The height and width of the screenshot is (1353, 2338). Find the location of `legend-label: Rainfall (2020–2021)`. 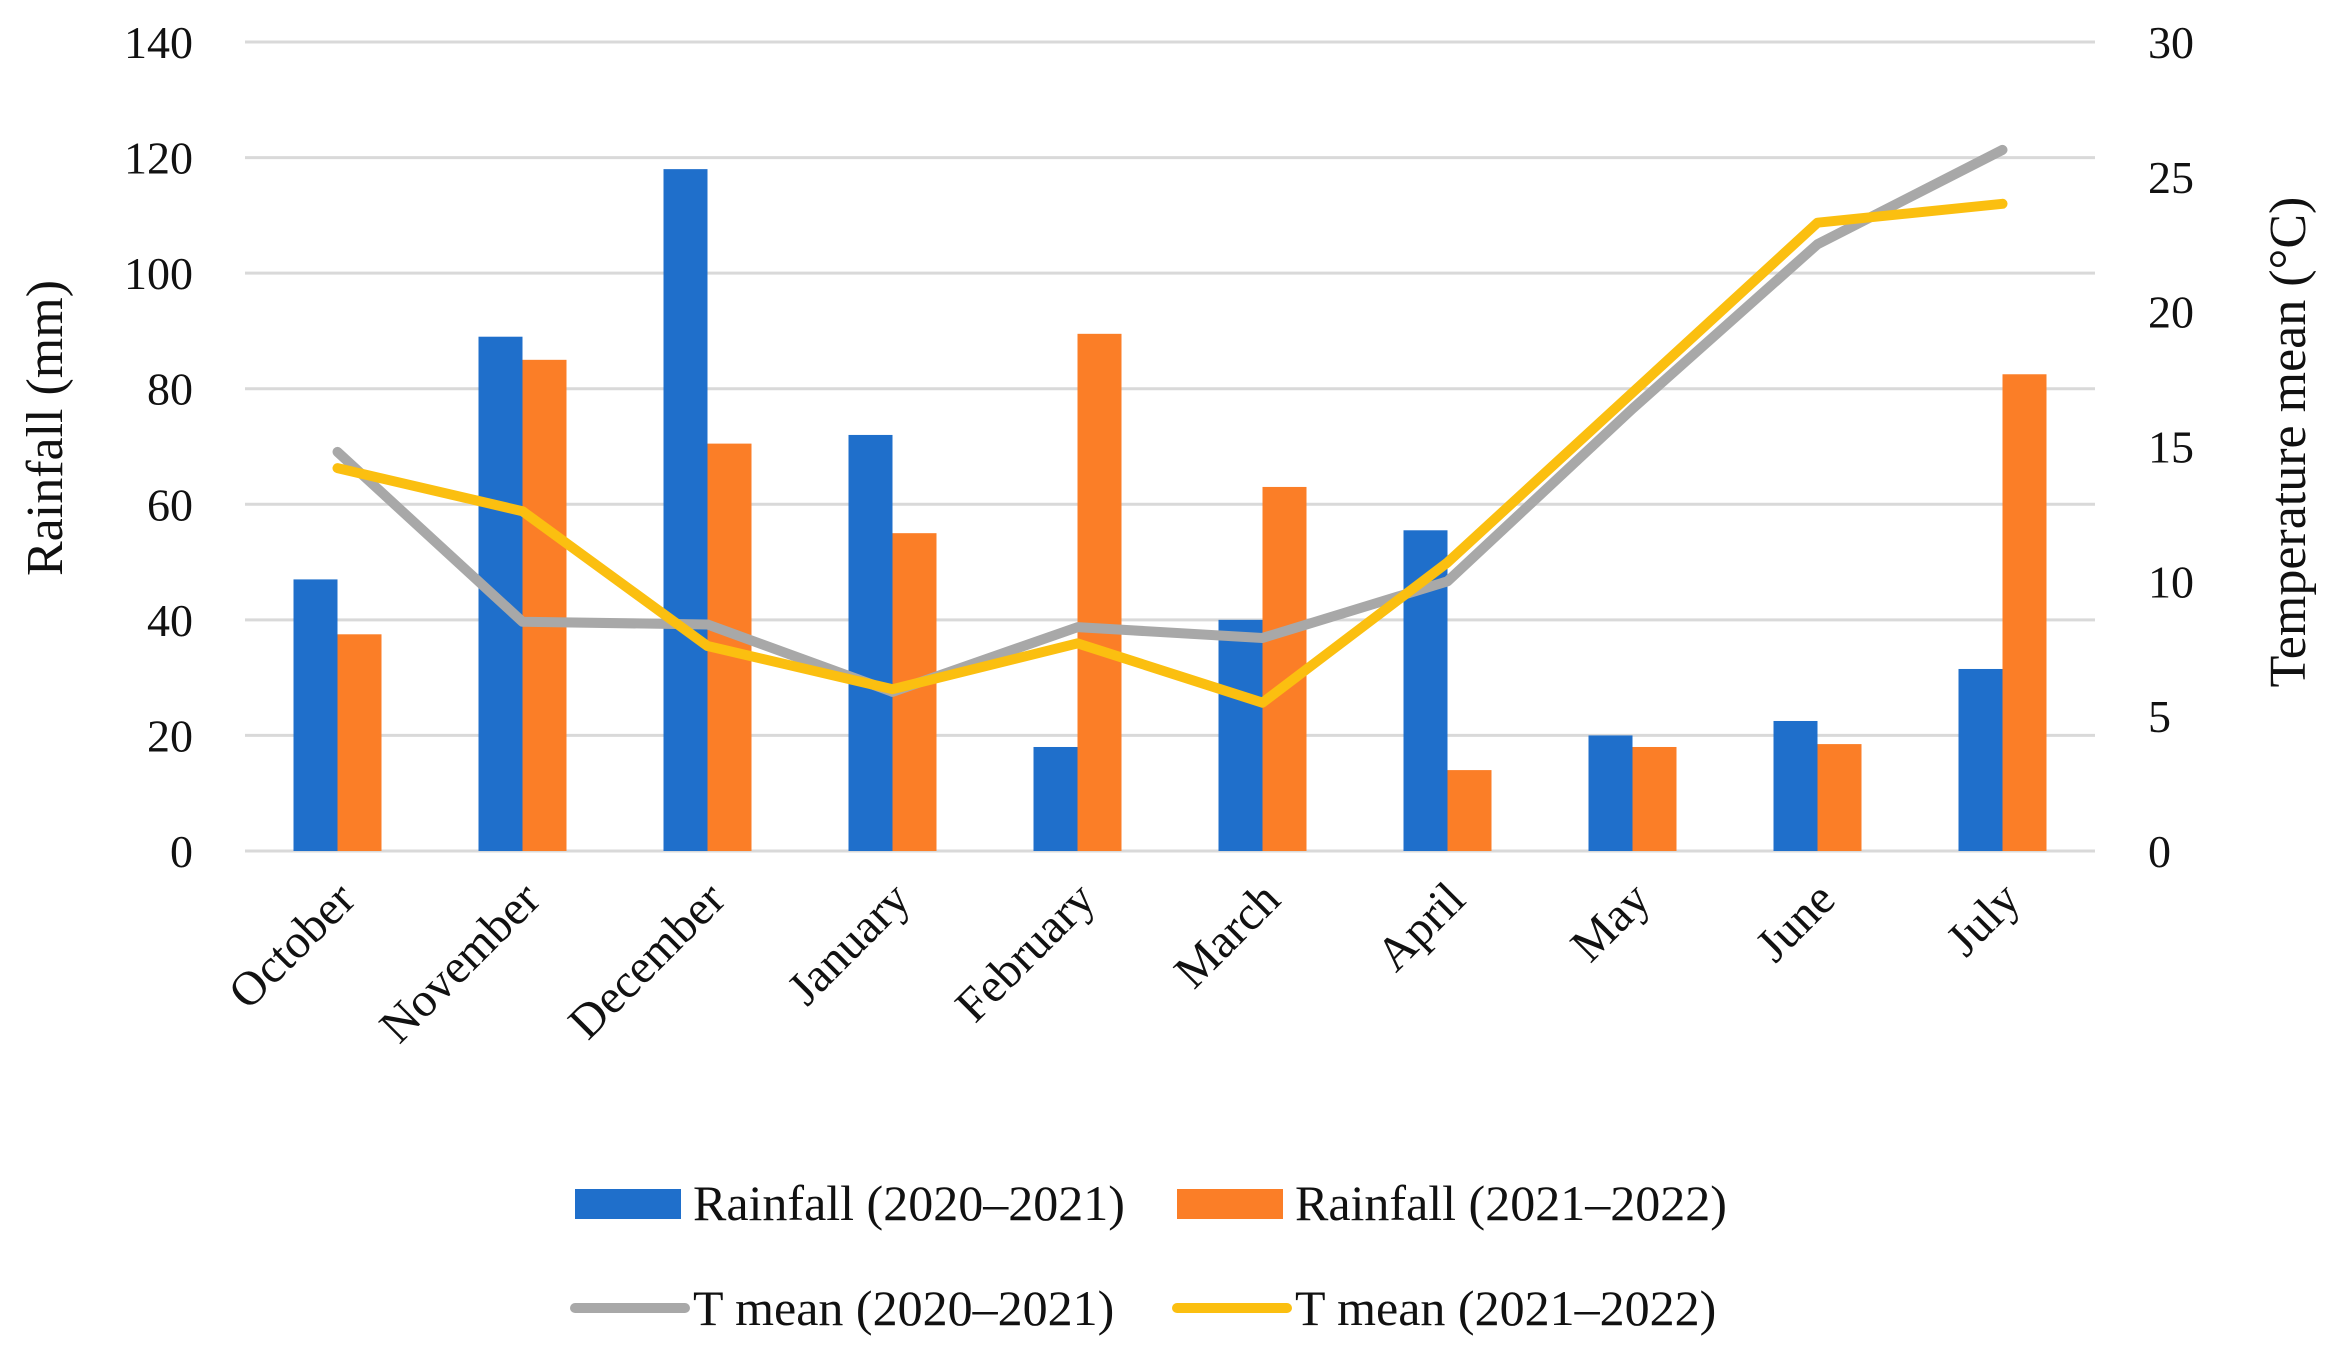

legend-label: Rainfall (2020–2021) is located at coordinates (909, 1203).